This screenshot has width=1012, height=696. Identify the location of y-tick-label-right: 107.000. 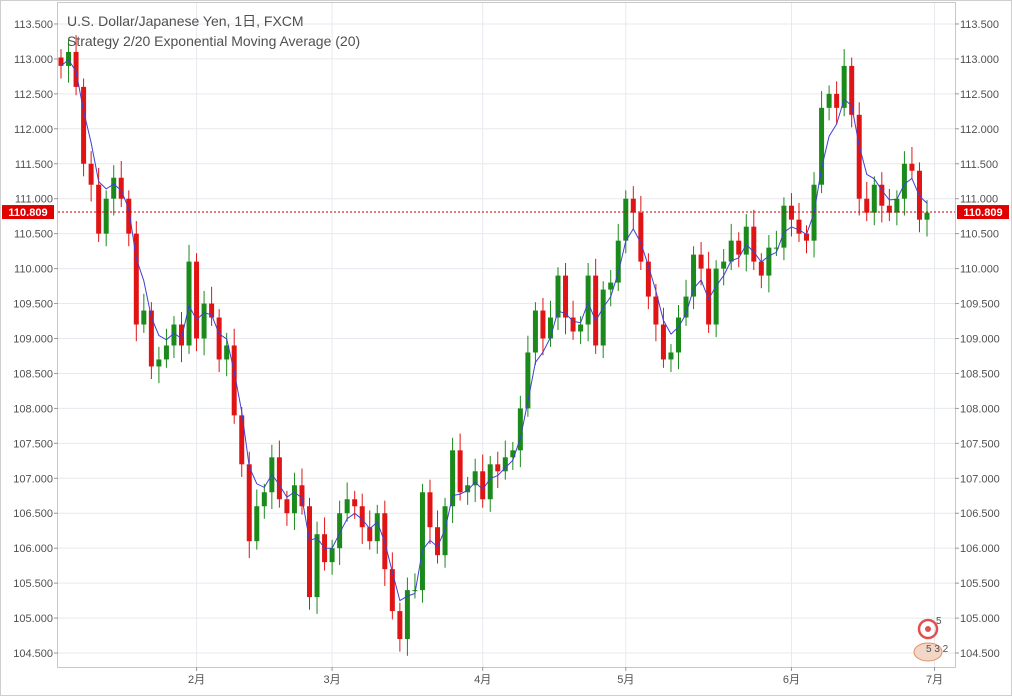
(980, 479).